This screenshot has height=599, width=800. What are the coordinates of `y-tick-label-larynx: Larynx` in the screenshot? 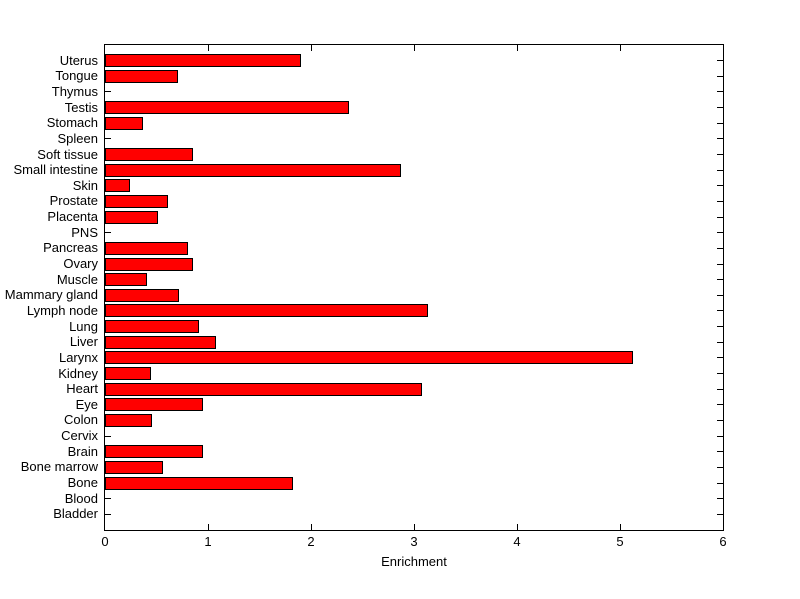 It's located at (78, 357).